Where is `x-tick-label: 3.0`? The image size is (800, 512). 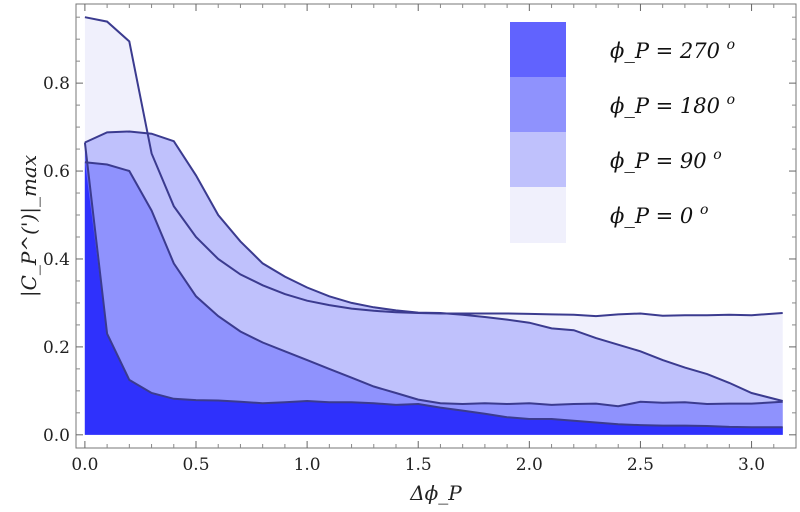
x-tick-label: 3.0 is located at coordinates (751, 465).